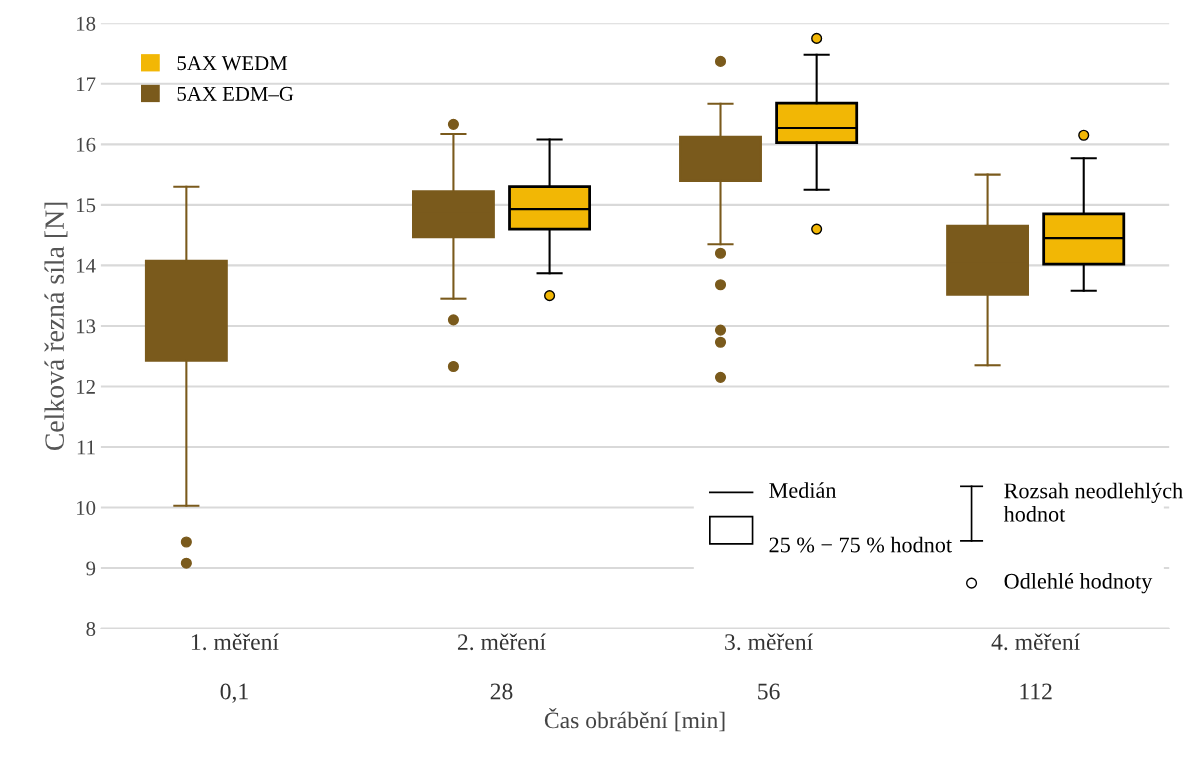  I want to click on category-label: 2. měření 28, so click(501, 666).